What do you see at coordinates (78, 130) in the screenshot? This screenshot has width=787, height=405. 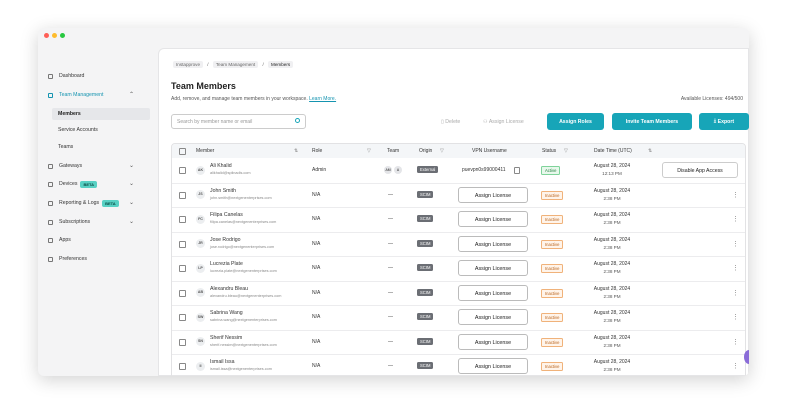 I see `nav-subitem: Service Accounts` at bounding box center [78, 130].